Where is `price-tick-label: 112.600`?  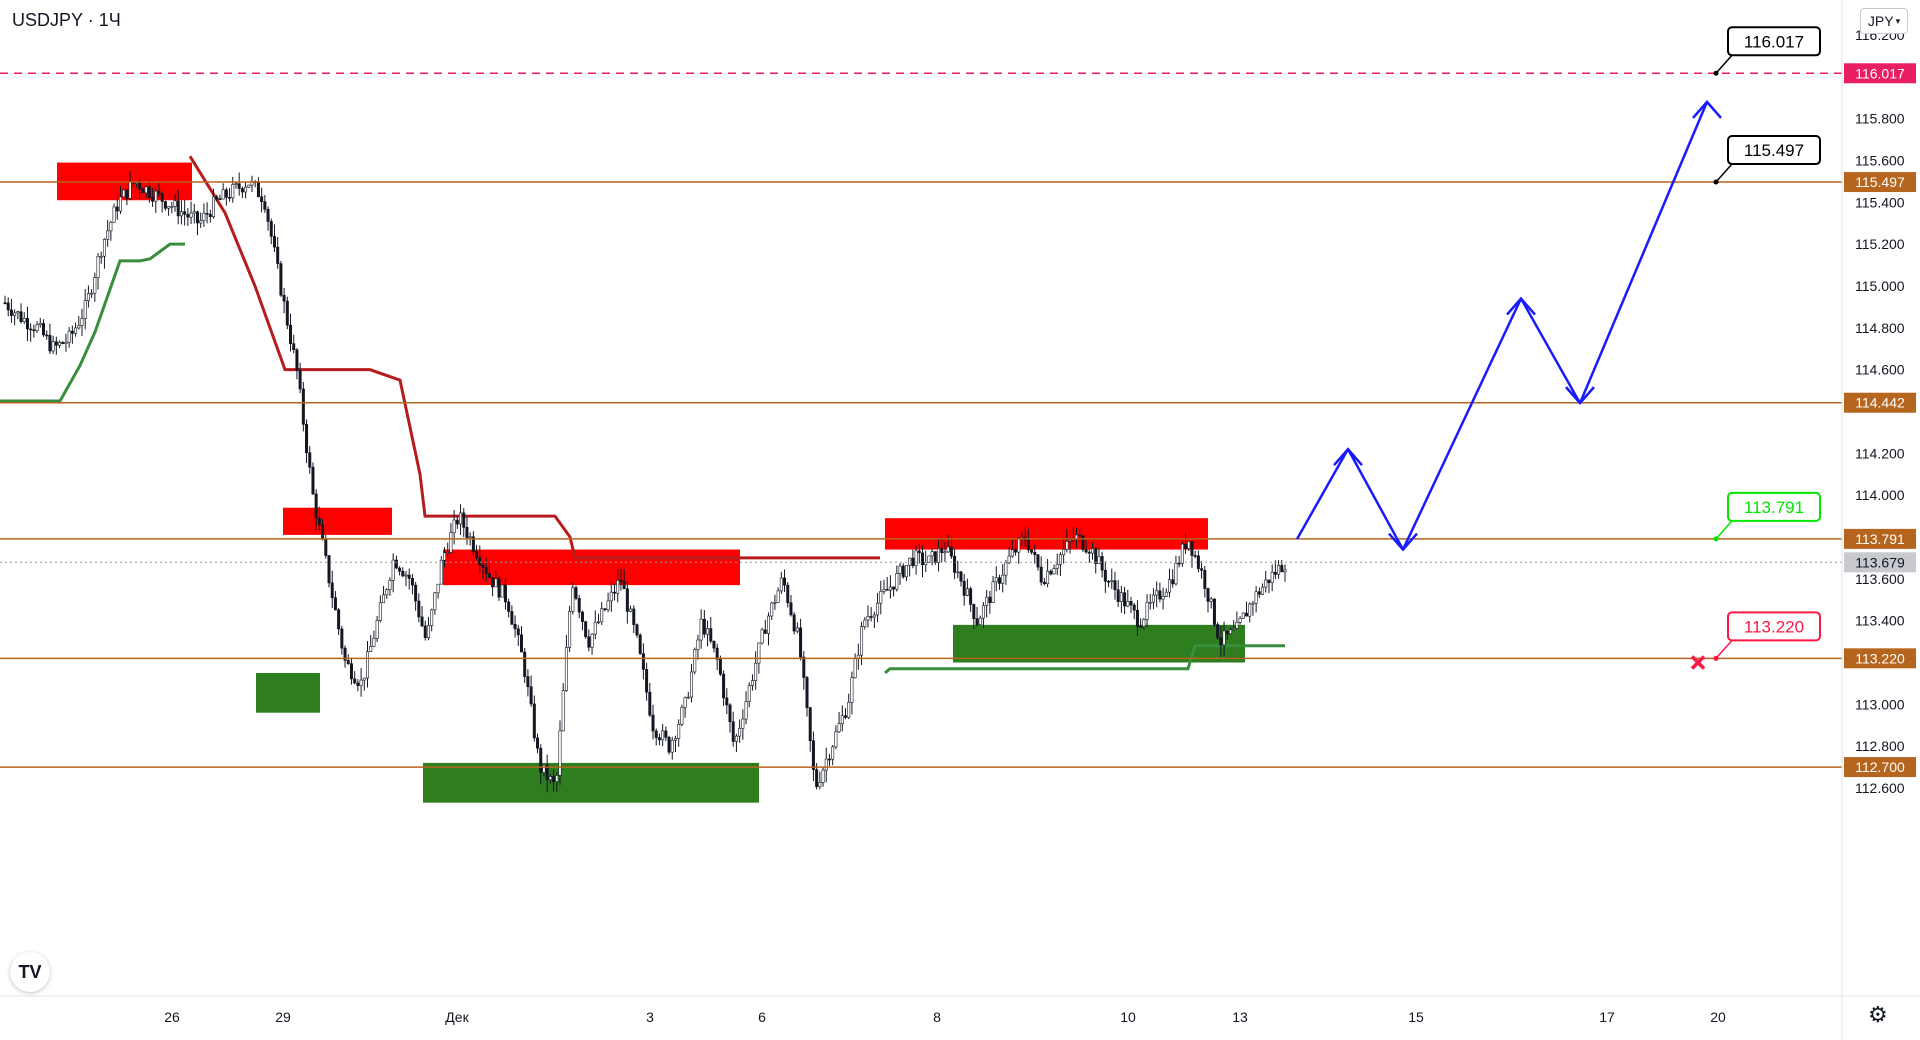
price-tick-label: 112.600 is located at coordinates (1880, 788).